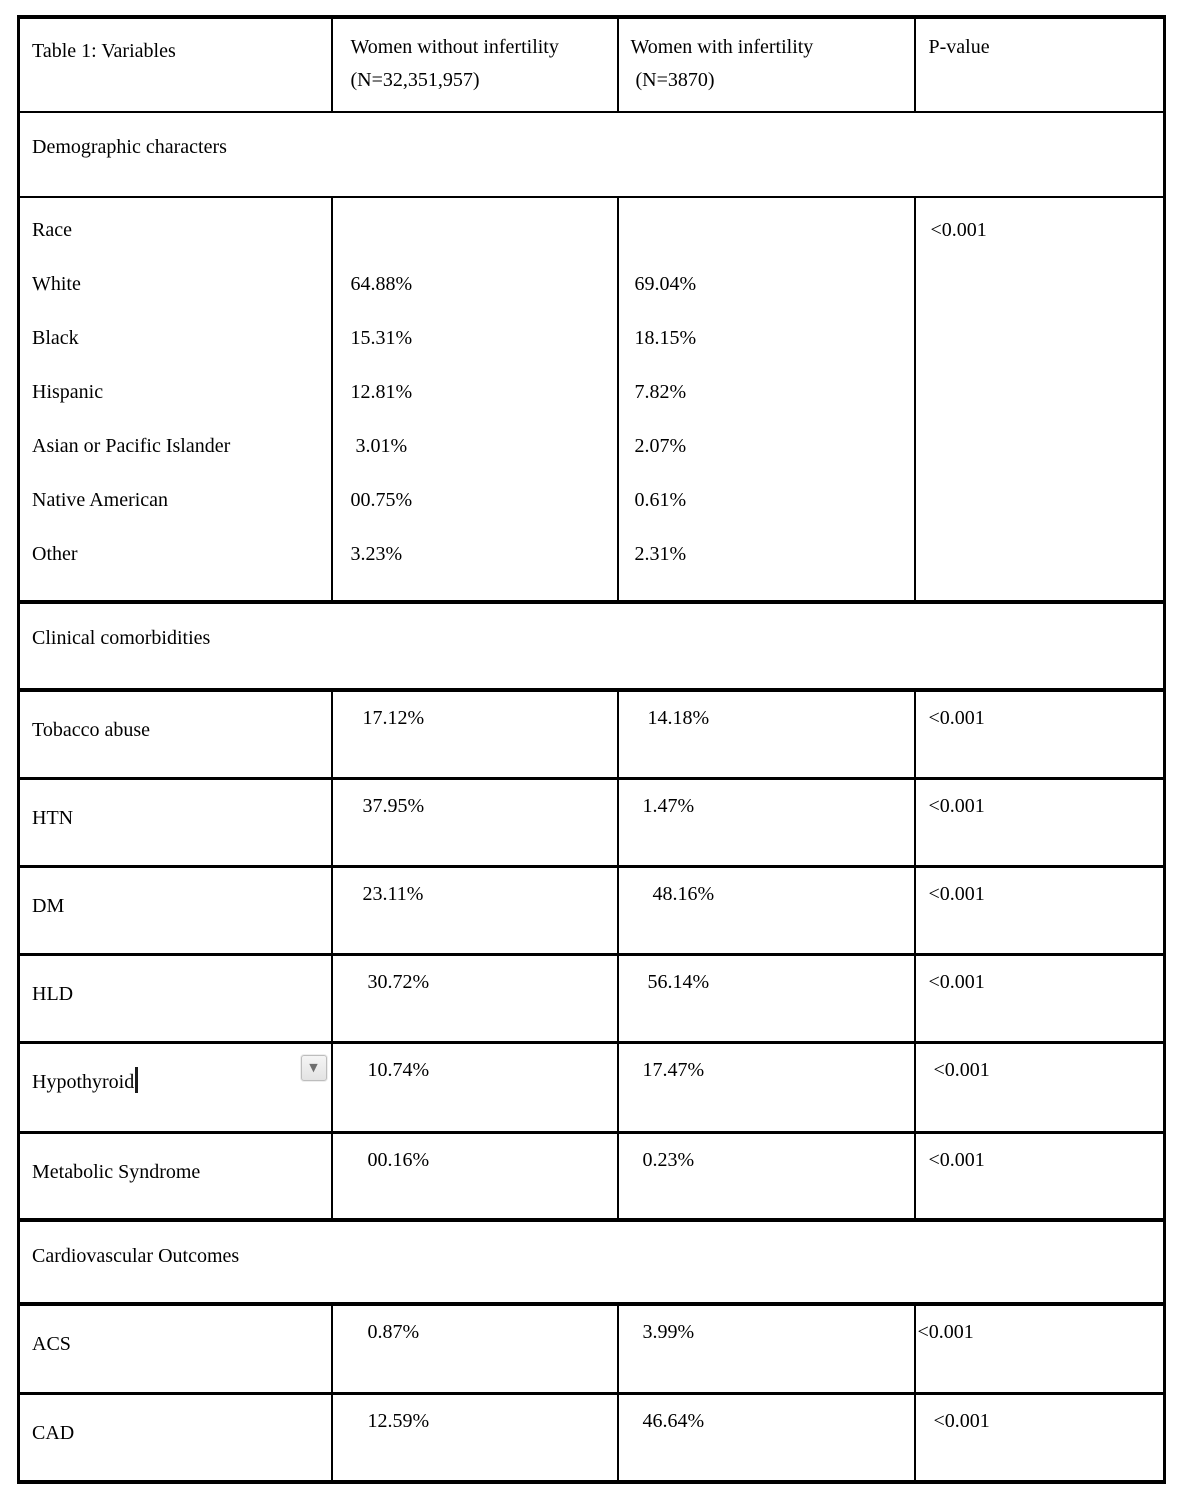 This screenshot has height=1508, width=1179. I want to click on value-without: 00.16%, so click(396, 1159).